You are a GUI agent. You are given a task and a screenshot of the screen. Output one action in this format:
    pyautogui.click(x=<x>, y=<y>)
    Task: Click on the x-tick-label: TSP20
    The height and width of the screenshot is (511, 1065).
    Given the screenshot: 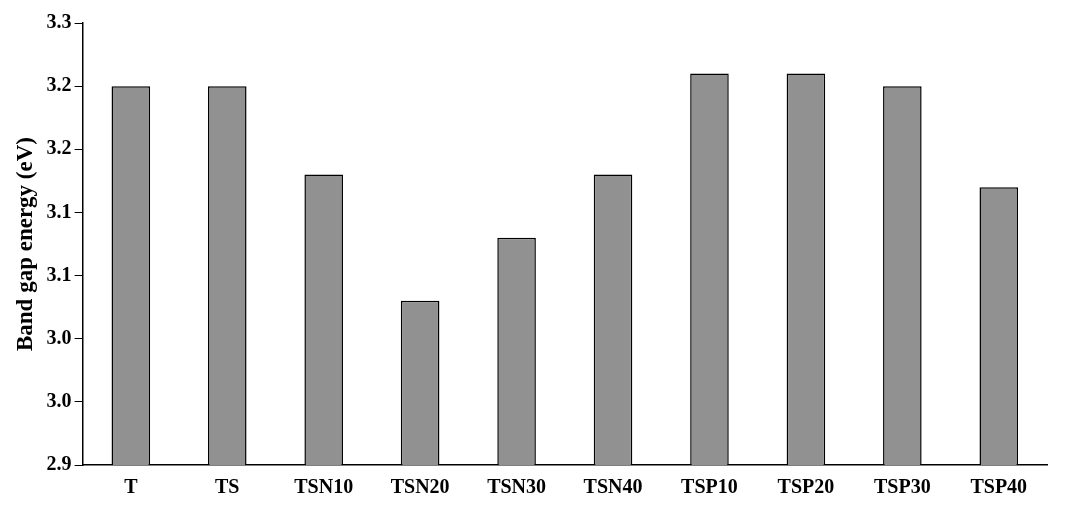 What is the action you would take?
    pyautogui.click(x=806, y=486)
    